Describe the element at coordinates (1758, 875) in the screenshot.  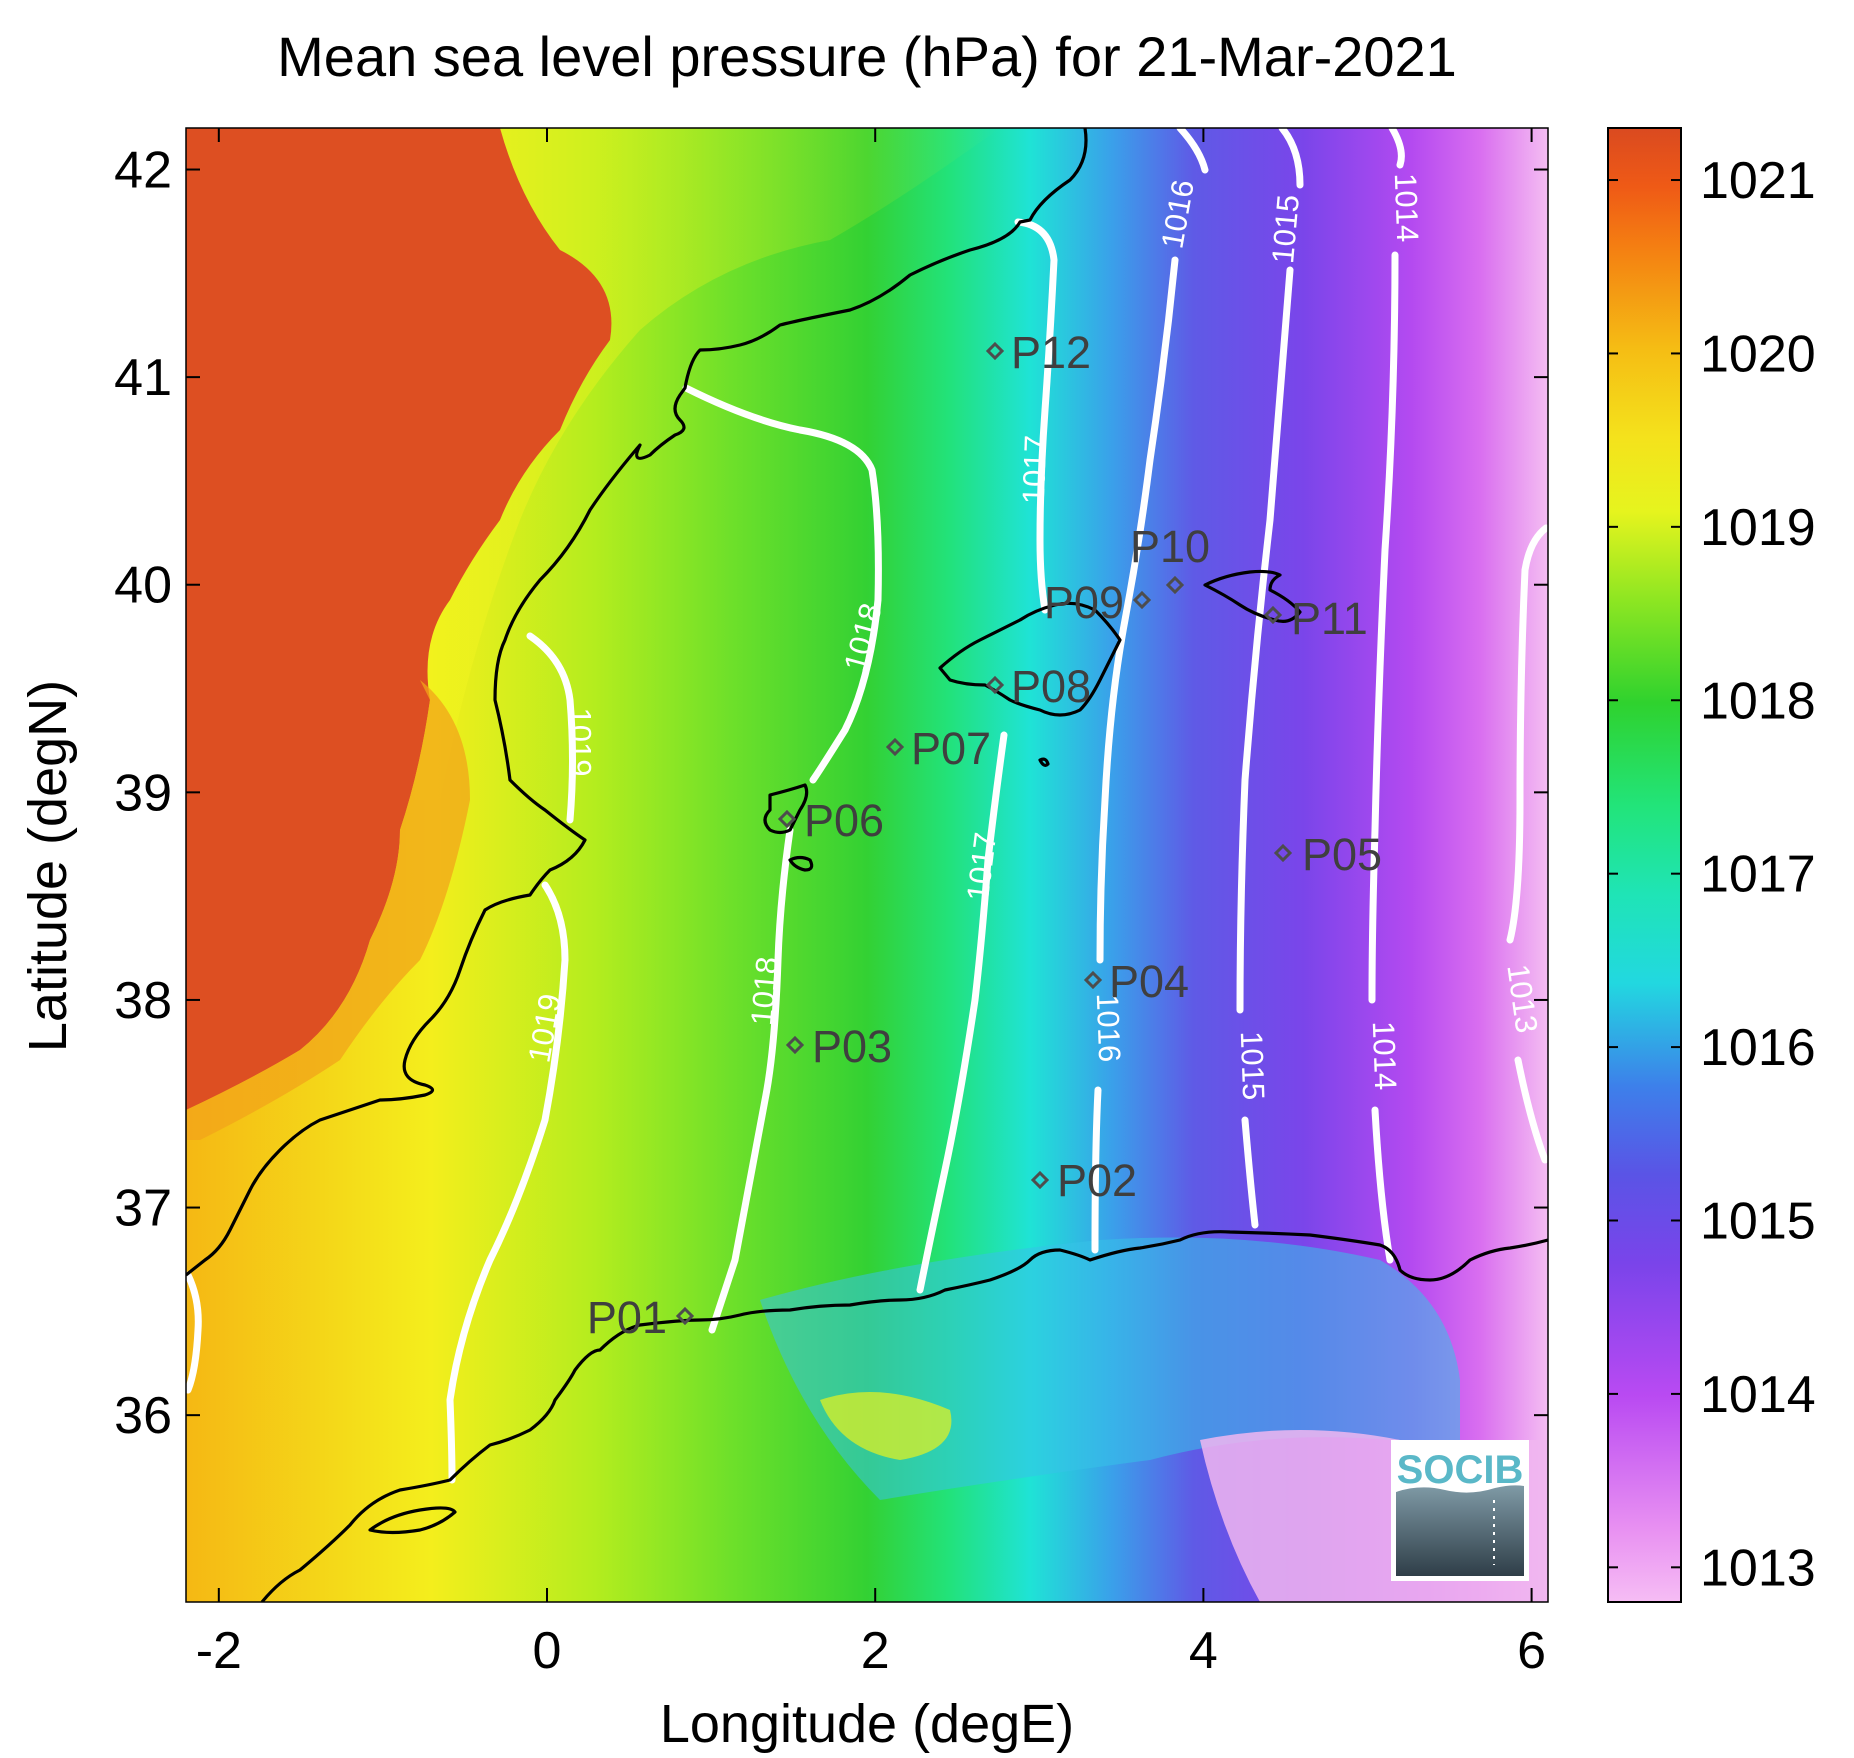
I see `colorbar-tick-label: 1017` at that location.